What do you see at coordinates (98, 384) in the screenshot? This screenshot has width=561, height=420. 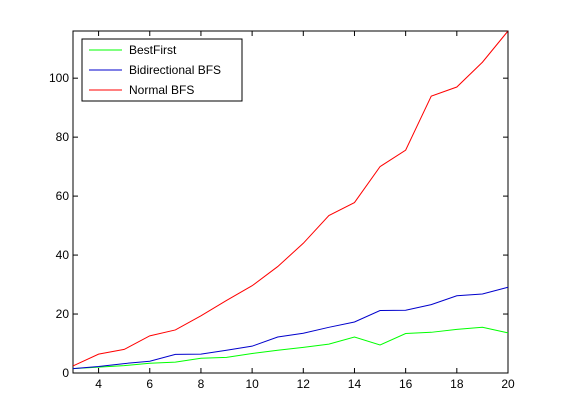 I see `x-tick-label: 4` at bounding box center [98, 384].